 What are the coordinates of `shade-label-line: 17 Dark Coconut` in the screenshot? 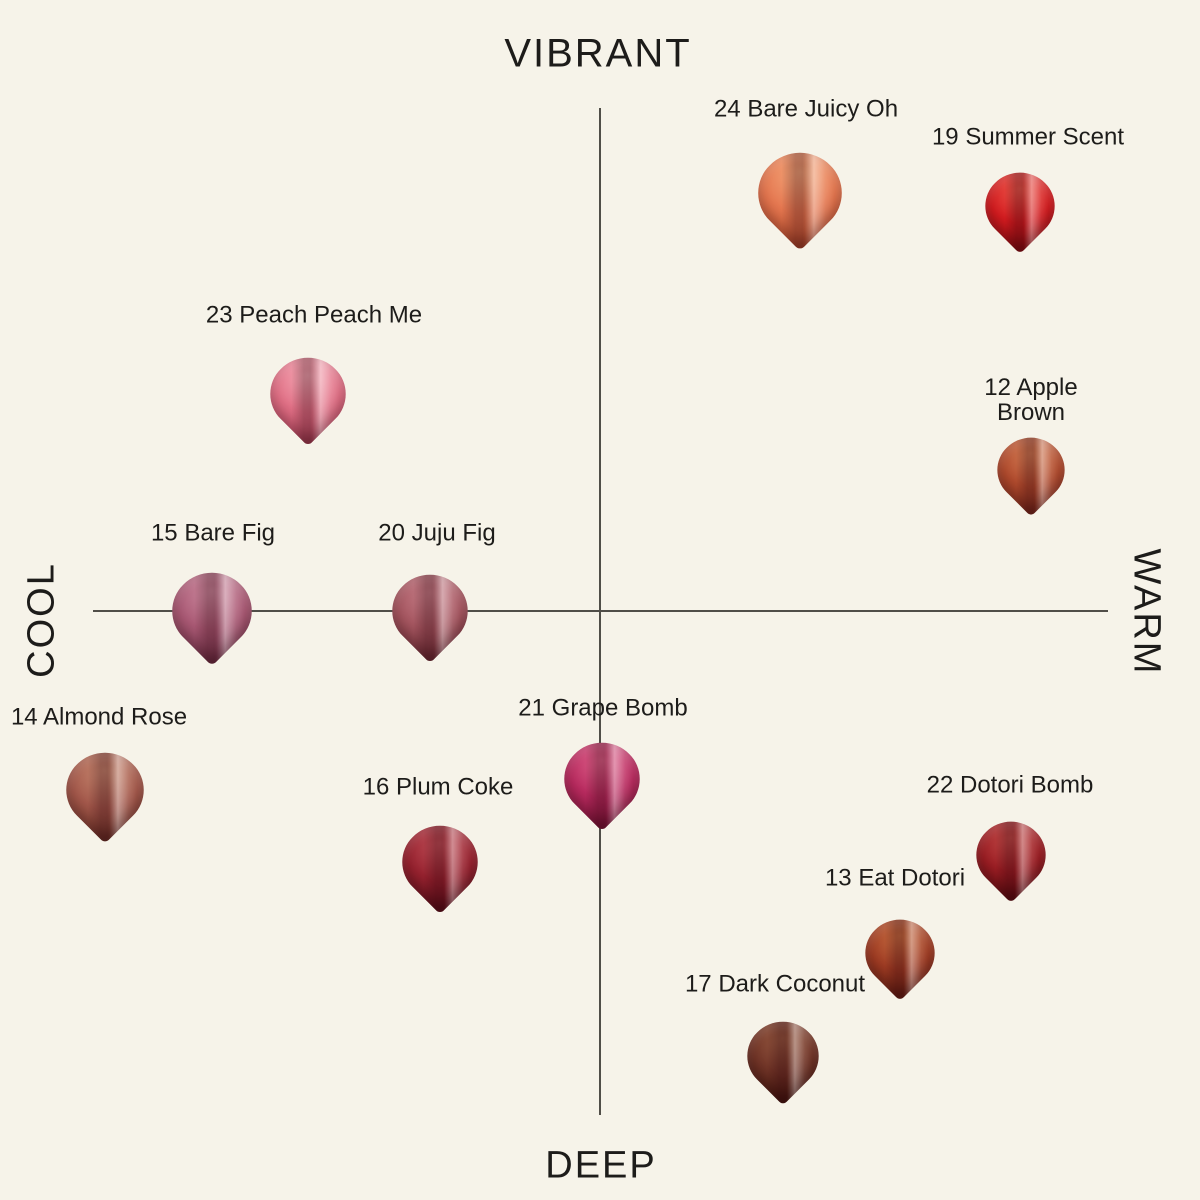 It's located at (775, 984).